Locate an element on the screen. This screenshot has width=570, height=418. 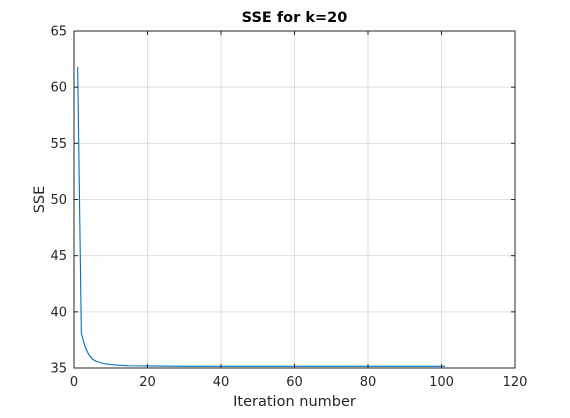
y-tick-label: 60 is located at coordinates (58, 88).